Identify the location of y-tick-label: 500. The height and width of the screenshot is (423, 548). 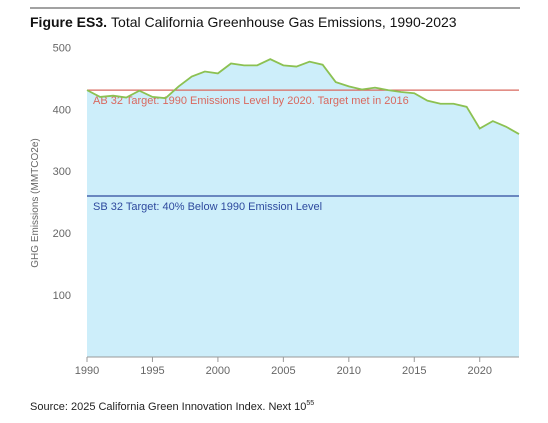
(62, 48).